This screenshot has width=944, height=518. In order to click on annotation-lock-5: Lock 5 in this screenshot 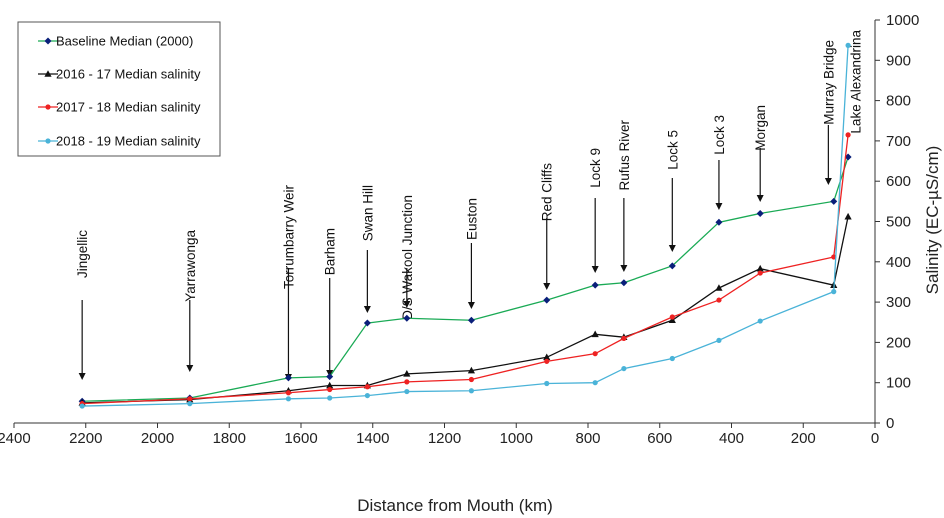, I will do `click(672, 191)`.